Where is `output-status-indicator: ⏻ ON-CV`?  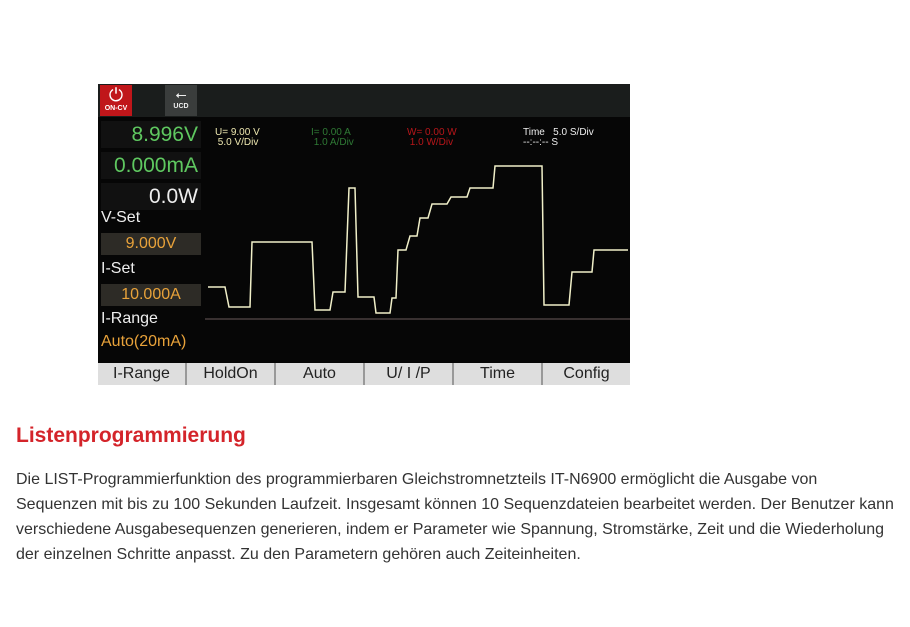
output-status-indicator: ⏻ ON-CV is located at coordinates (116, 100).